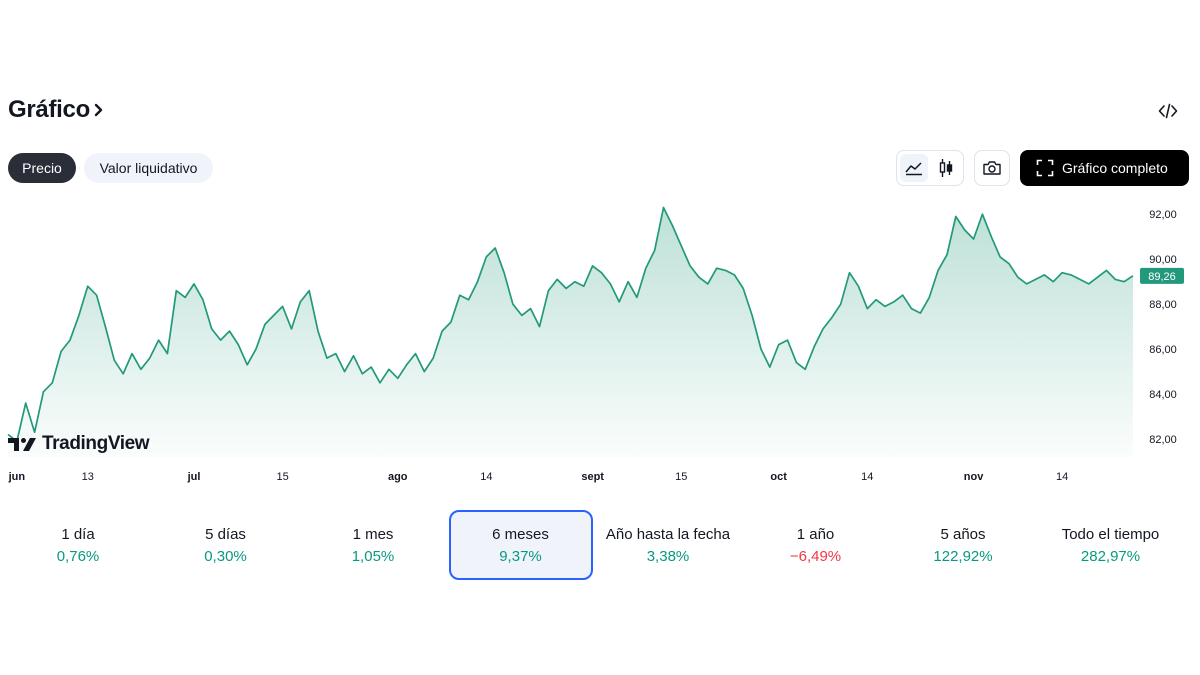 Image resolution: width=1200 pixels, height=675 pixels. Describe the element at coordinates (1111, 545) in the screenshot. I see `period-7: Todo el tiempo 282,97%` at that location.